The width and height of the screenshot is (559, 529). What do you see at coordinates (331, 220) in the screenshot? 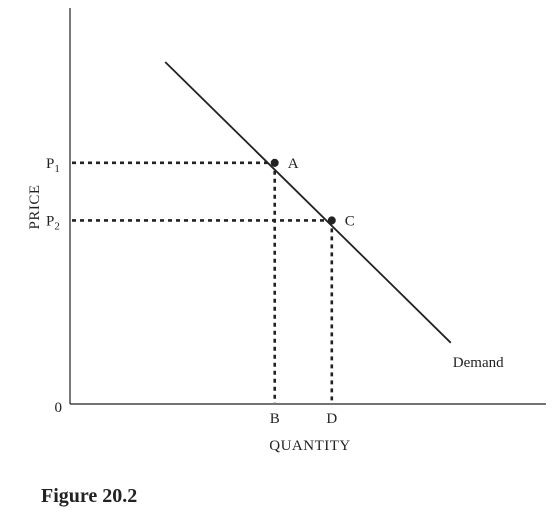
I see `point-c` at bounding box center [331, 220].